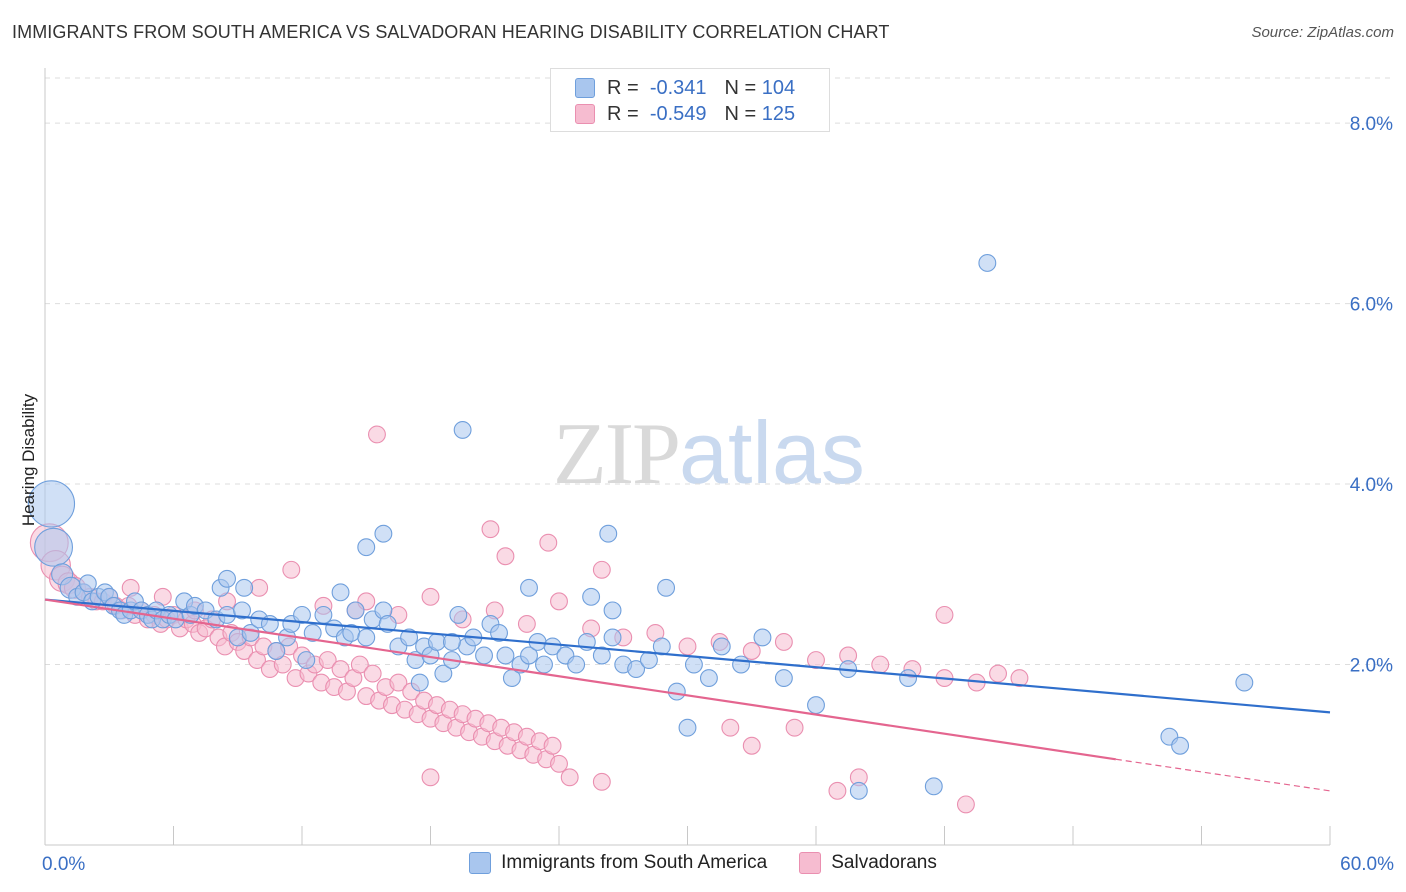 The height and width of the screenshot is (892, 1406). What do you see at coordinates (617, 454) in the screenshot?
I see `watermark-zip: ZIP` at bounding box center [617, 454].